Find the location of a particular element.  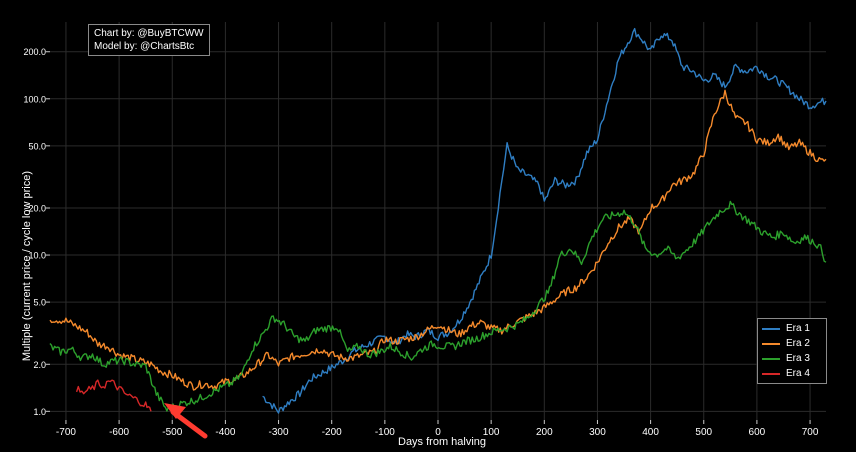

legend-item-era-2: Era 2 is located at coordinates (792, 343).